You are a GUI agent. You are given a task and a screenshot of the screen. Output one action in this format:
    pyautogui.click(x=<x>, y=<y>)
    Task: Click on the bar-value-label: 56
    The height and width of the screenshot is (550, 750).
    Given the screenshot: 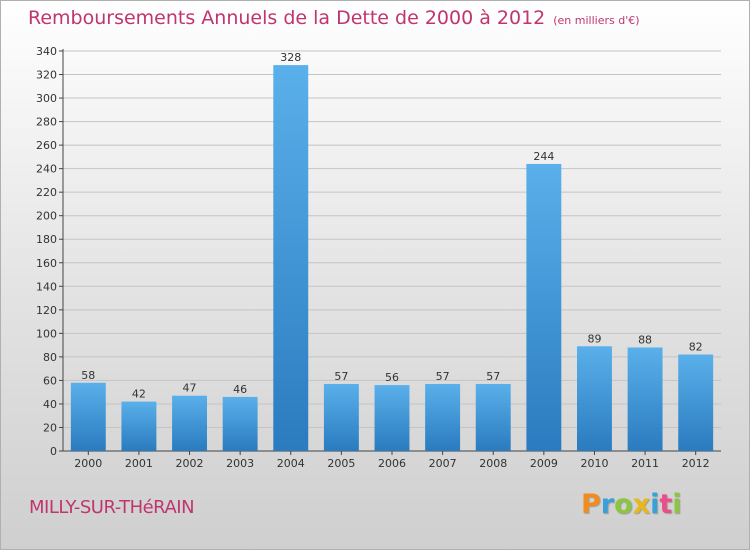 What is the action you would take?
    pyautogui.click(x=392, y=377)
    